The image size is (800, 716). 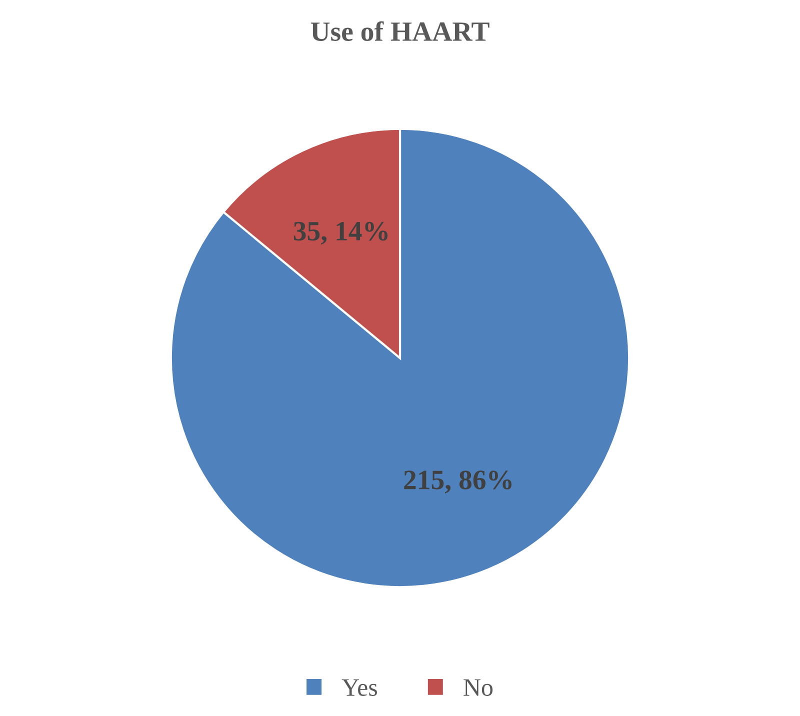 What do you see at coordinates (400, 31) in the screenshot?
I see `chart-title: Use of HAART` at bounding box center [400, 31].